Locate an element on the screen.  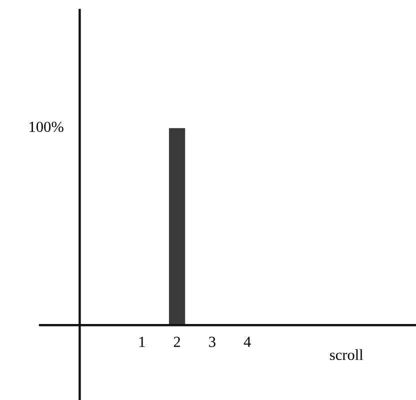
x-tick-label: 1 is located at coordinates (142, 341).